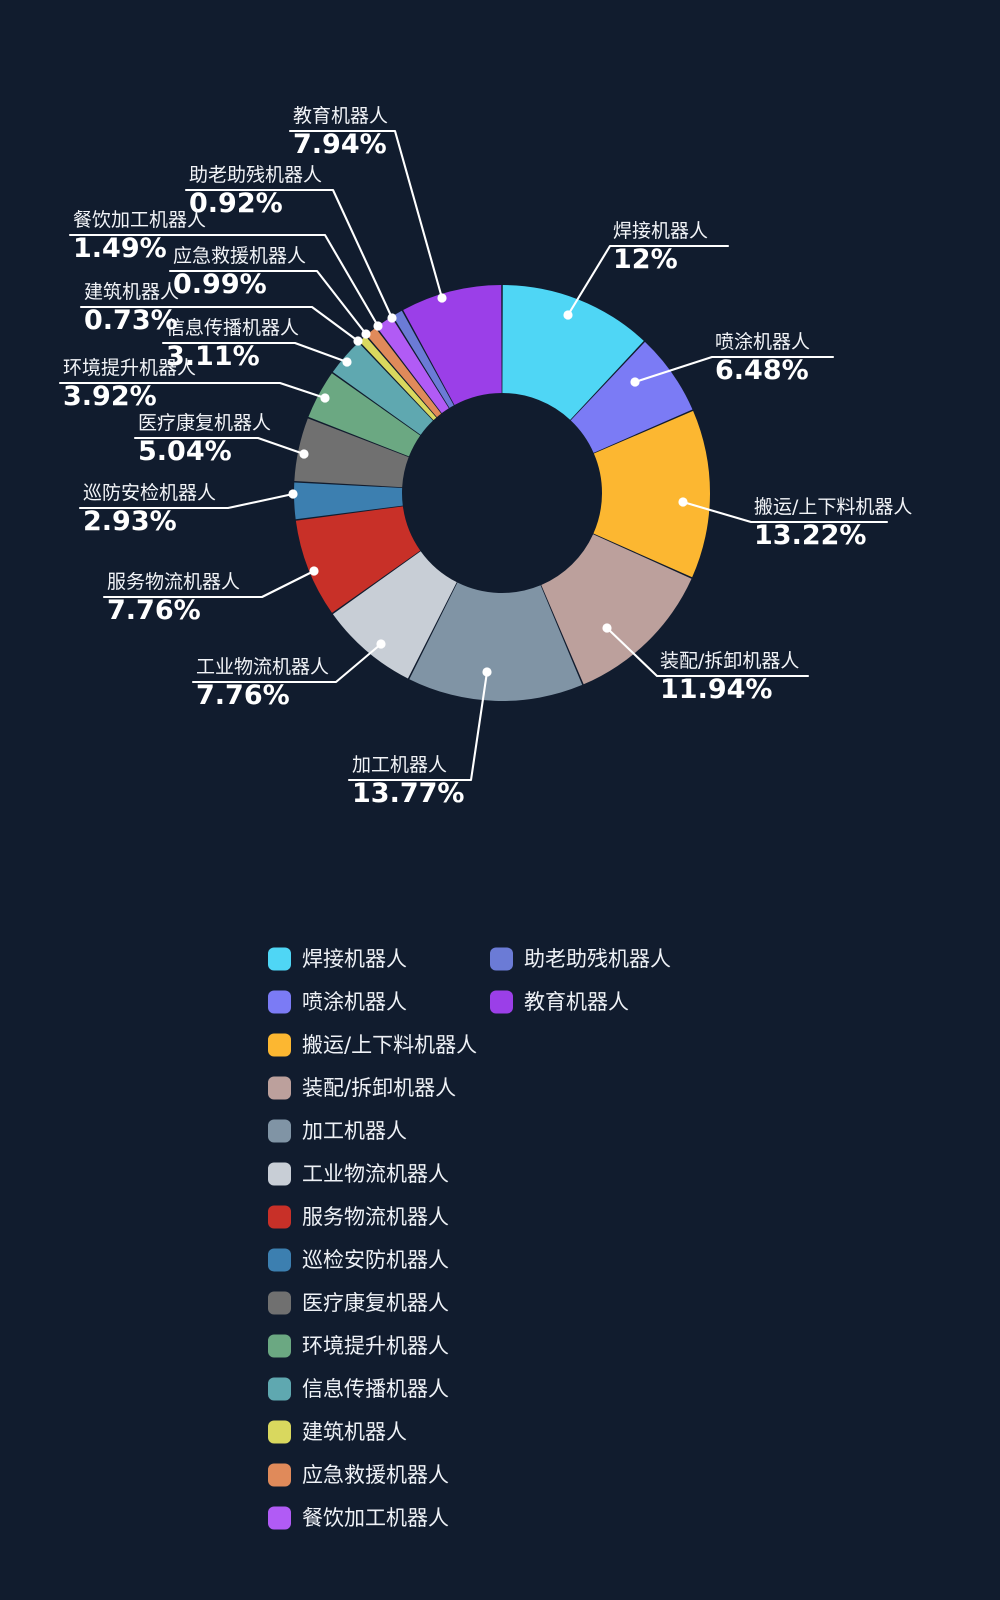  Describe the element at coordinates (220, 284) in the screenshot. I see `callout-percent-value: 0.99%` at that location.